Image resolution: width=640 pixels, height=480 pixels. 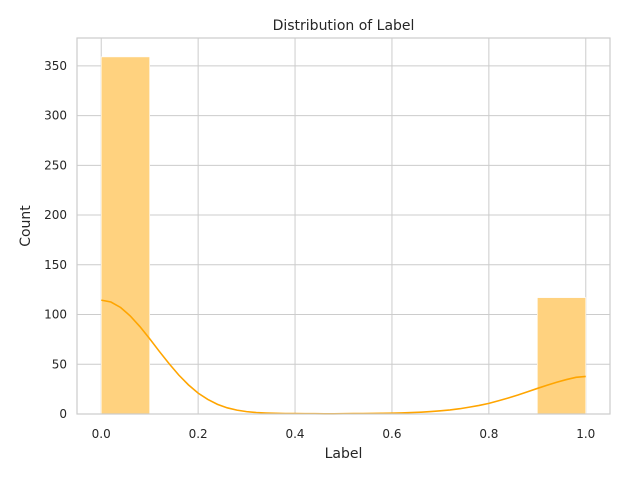 What do you see at coordinates (198, 434) in the screenshot?
I see `x-tick-label: 0.2` at bounding box center [198, 434].